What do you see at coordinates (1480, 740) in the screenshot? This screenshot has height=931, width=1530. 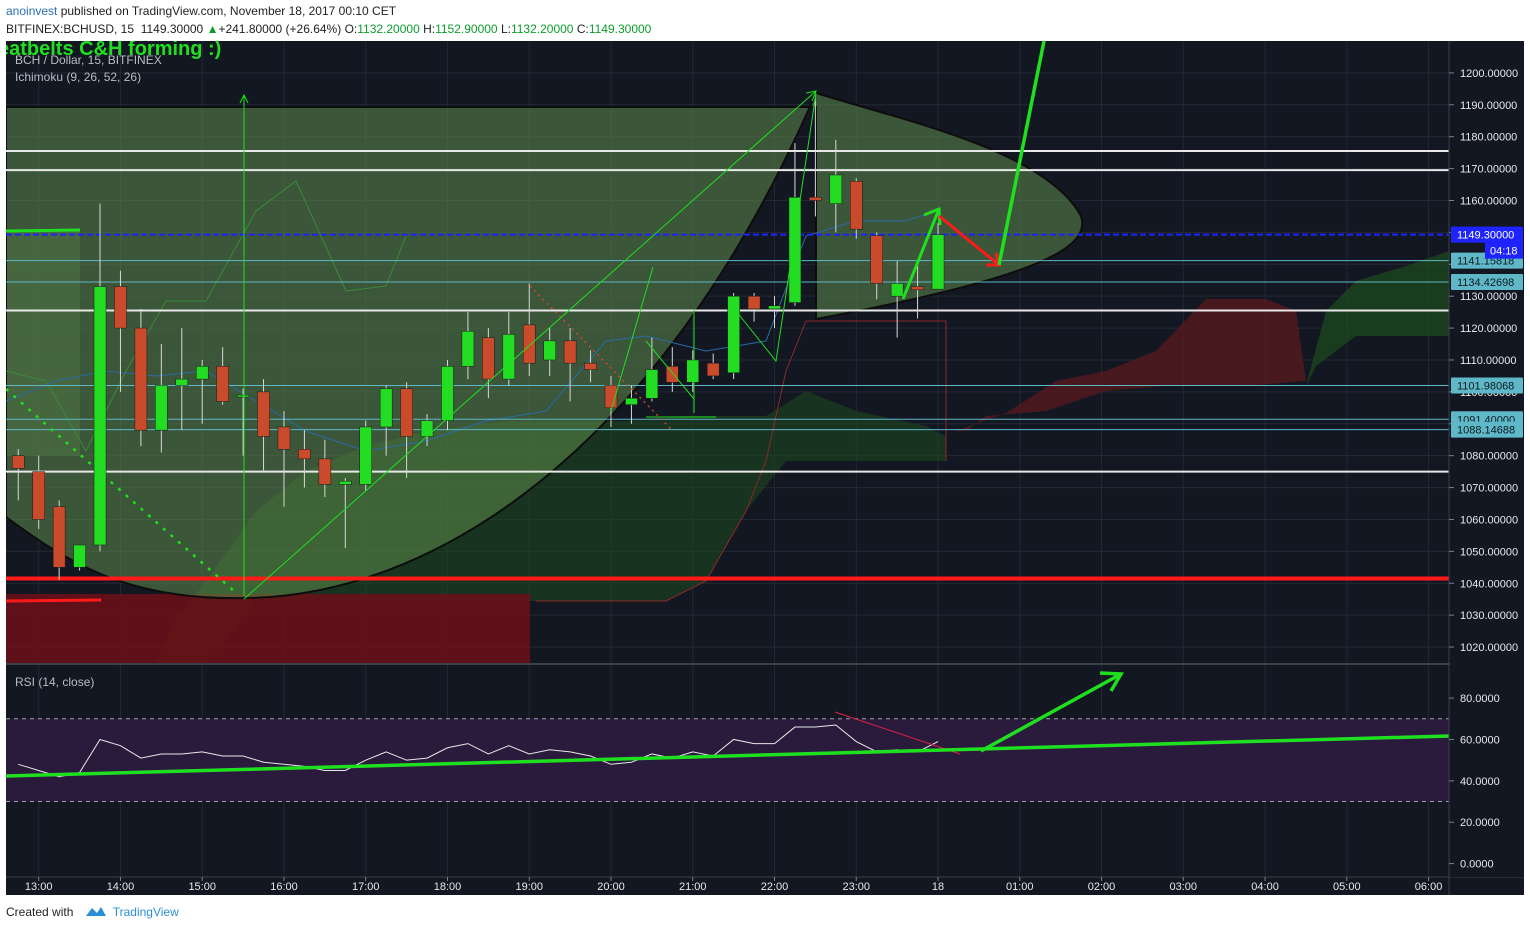 I see `rsi-tick-label: 60.0000` at bounding box center [1480, 740].